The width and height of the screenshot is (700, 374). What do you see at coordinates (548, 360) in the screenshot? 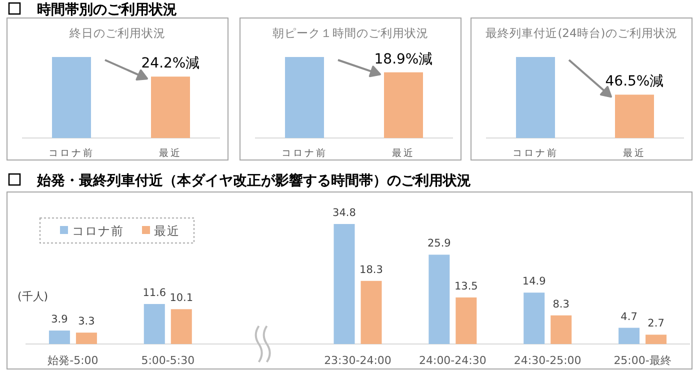
I see `x-tick-label: 24:30-25:00` at bounding box center [548, 360].